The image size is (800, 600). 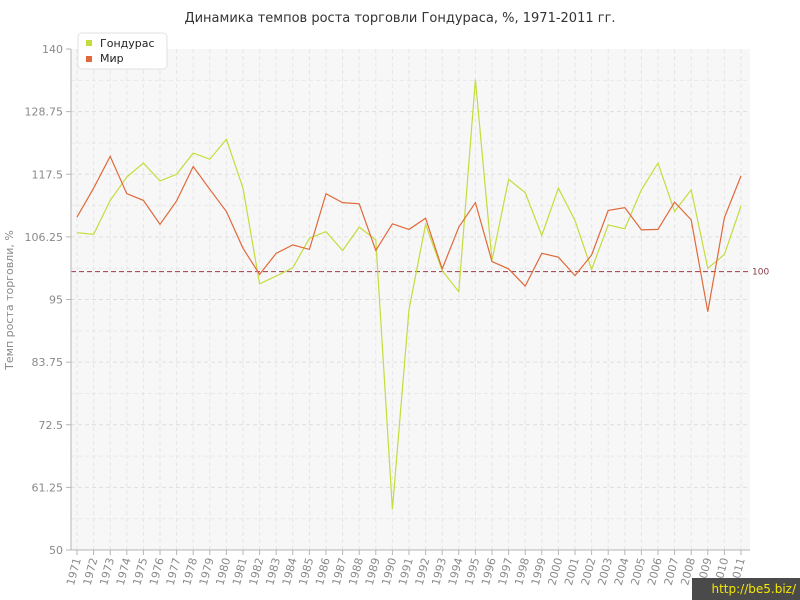 What do you see at coordinates (89, 59) in the screenshot?
I see `legend-swatch-world` at bounding box center [89, 59].